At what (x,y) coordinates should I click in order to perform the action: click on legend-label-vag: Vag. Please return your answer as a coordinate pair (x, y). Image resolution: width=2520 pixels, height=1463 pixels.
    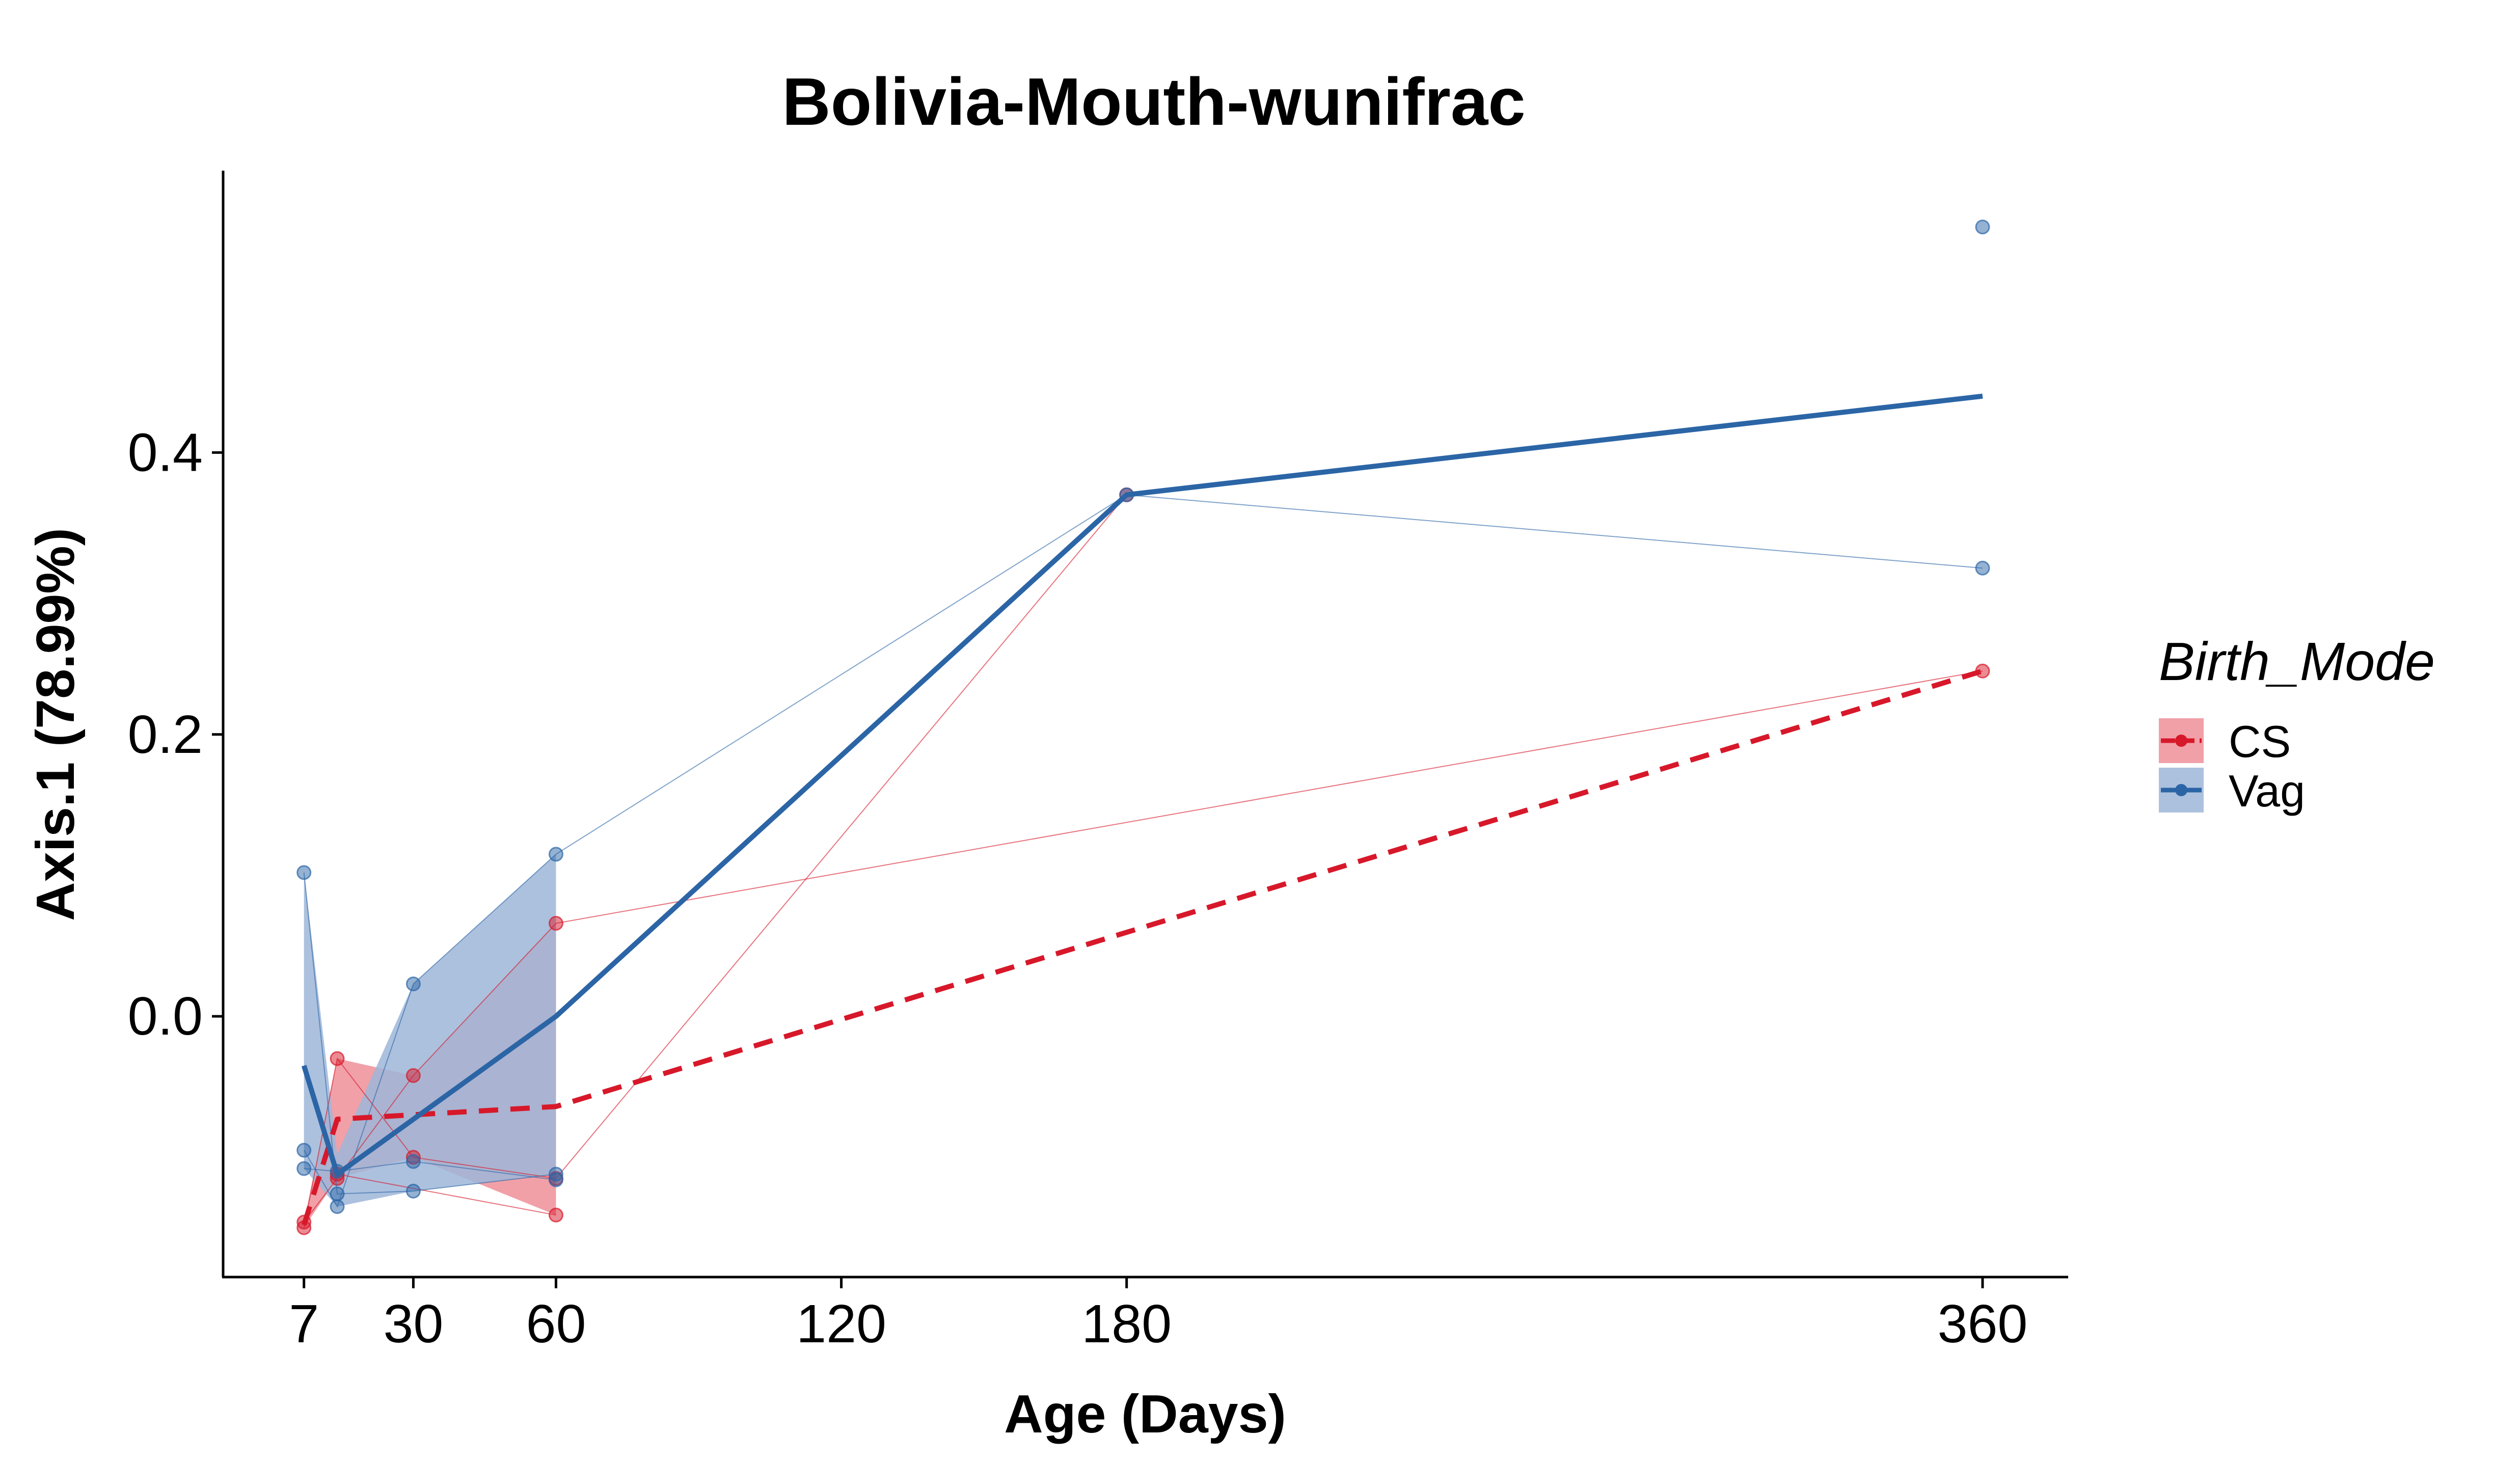
    Looking at the image, I should click on (2267, 791).